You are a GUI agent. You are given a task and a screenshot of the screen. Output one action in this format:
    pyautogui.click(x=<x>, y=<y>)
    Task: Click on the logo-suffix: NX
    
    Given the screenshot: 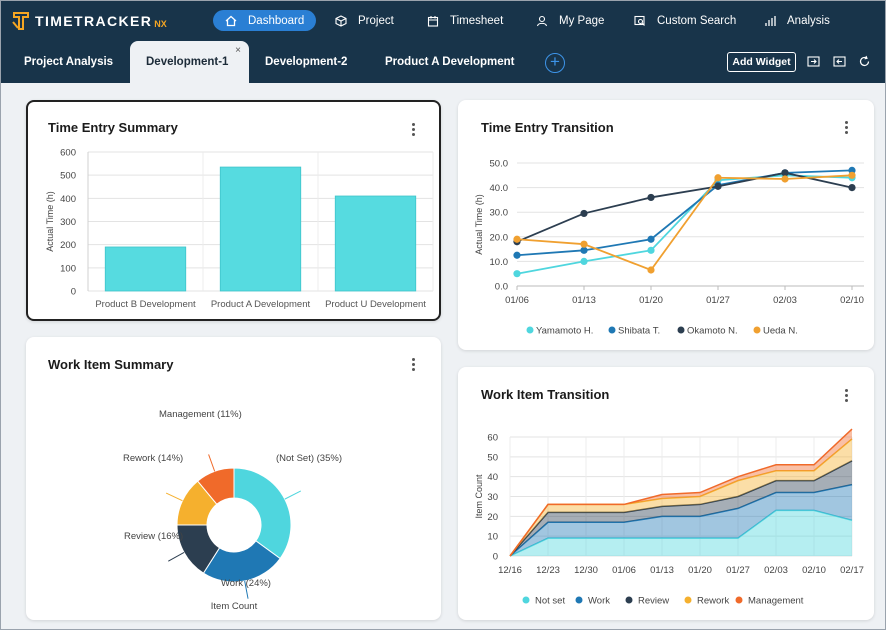 What is the action you would take?
    pyautogui.click(x=160, y=24)
    